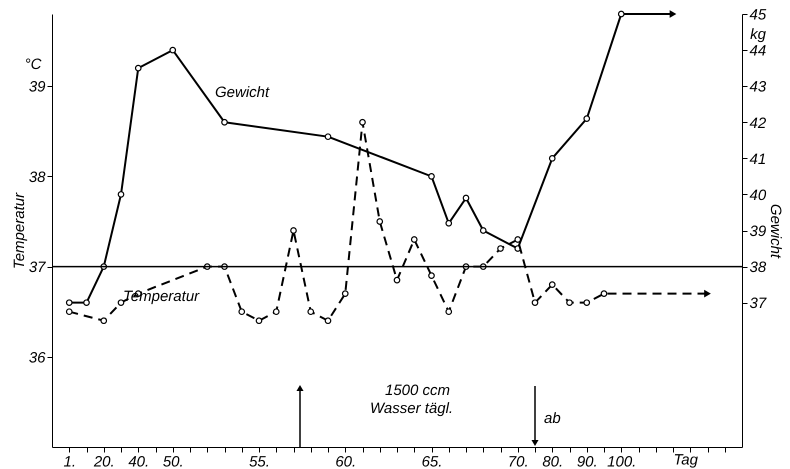  Describe the element at coordinates (758, 34) in the screenshot. I see `text: kg` at that location.